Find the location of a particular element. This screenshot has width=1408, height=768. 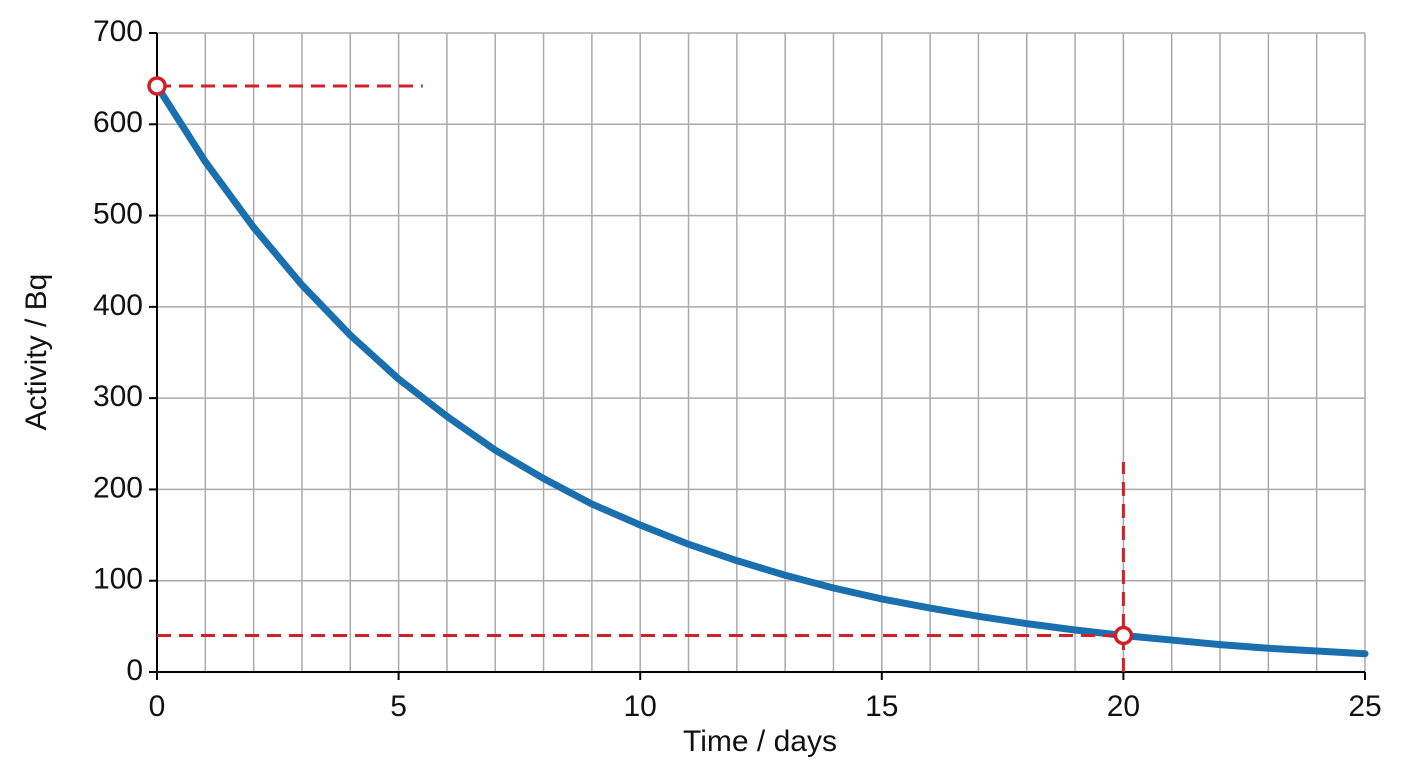

x-tick-label: 10 is located at coordinates (640, 706).